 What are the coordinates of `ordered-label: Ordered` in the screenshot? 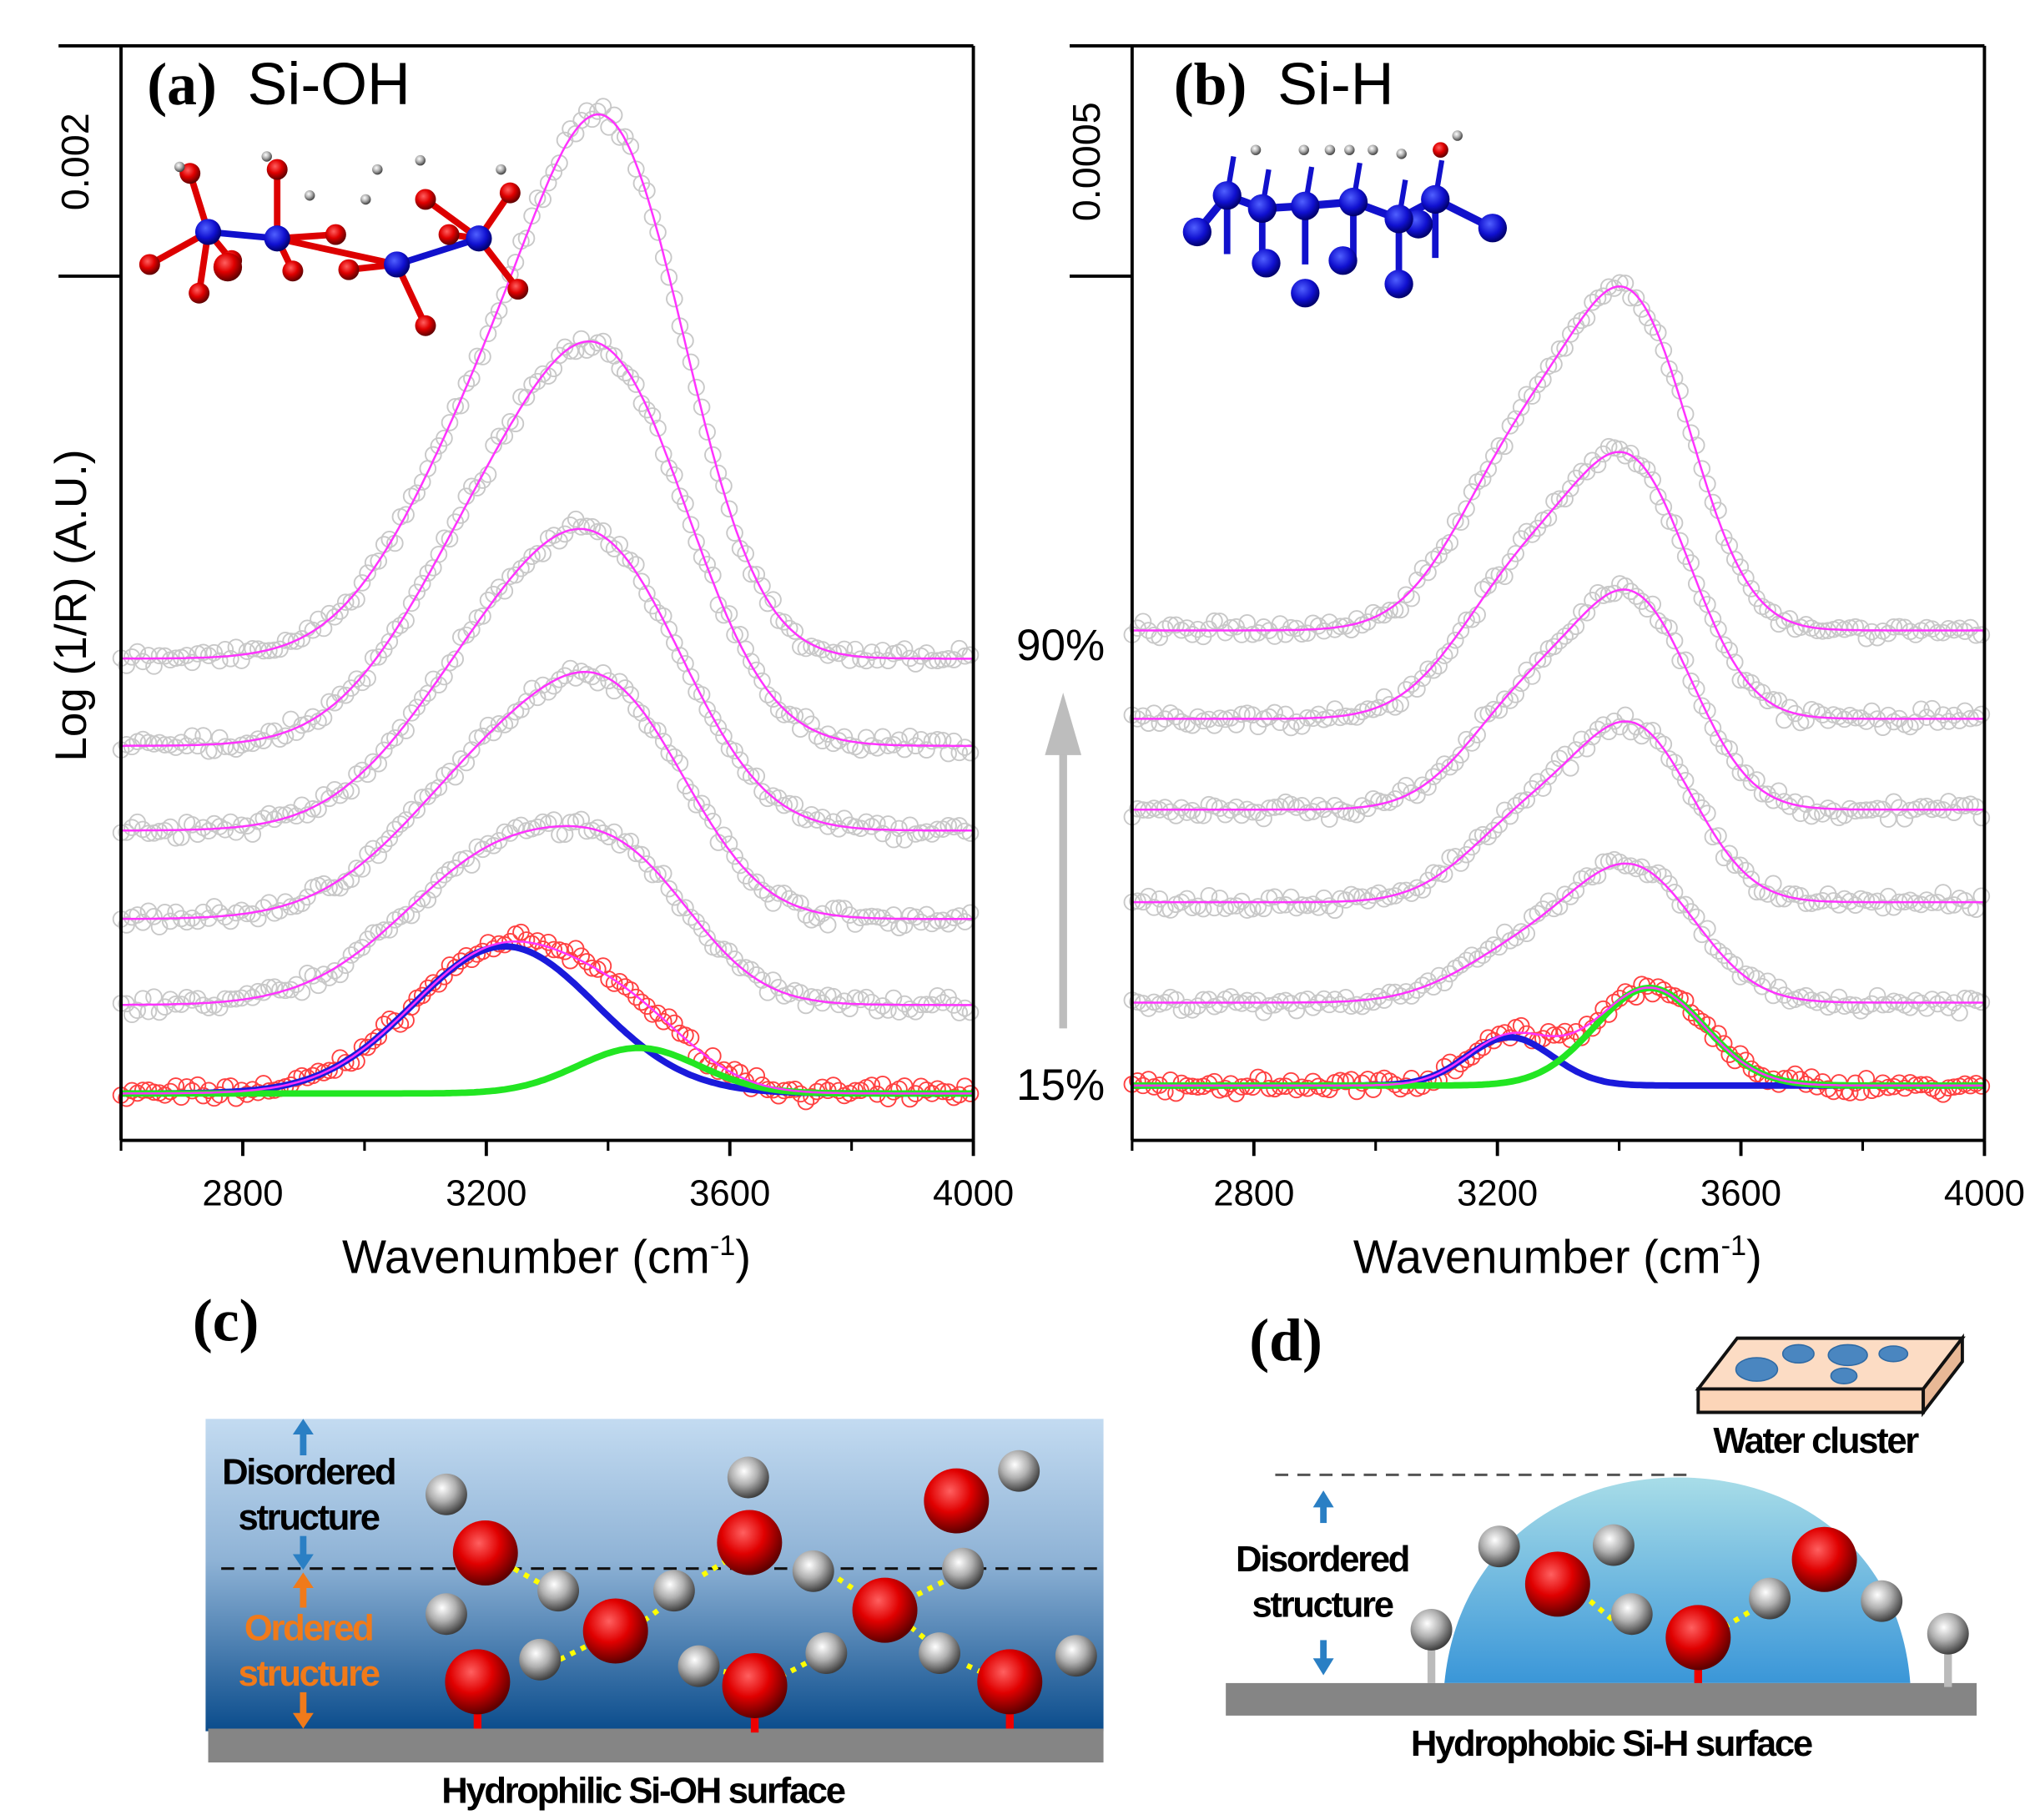 It's located at (308, 1627).